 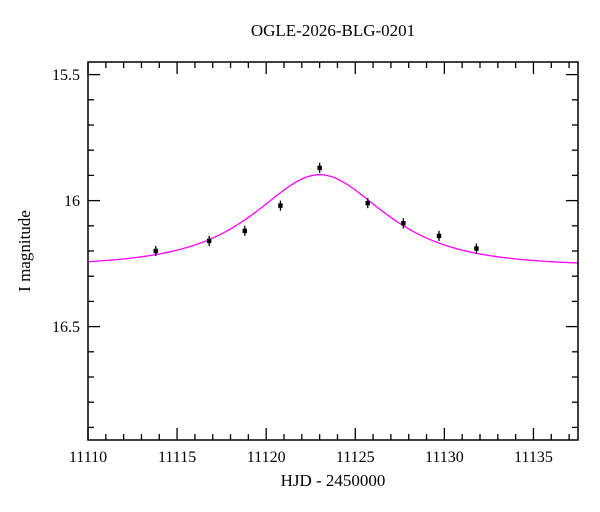 What do you see at coordinates (444, 457) in the screenshot?
I see `x-tick-label: 11130` at bounding box center [444, 457].